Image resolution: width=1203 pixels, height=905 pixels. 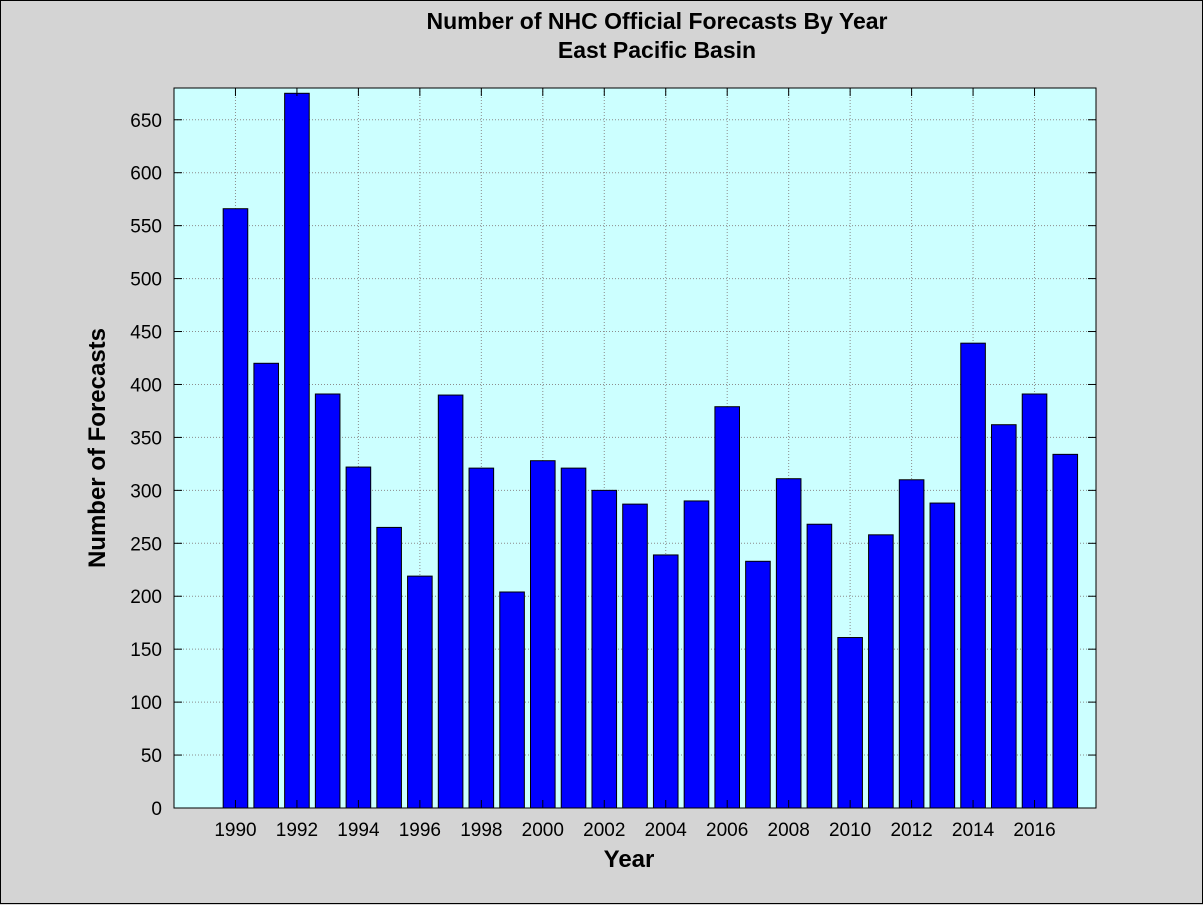 I want to click on y-axis-label: Number of Forecasts, so click(x=97, y=448).